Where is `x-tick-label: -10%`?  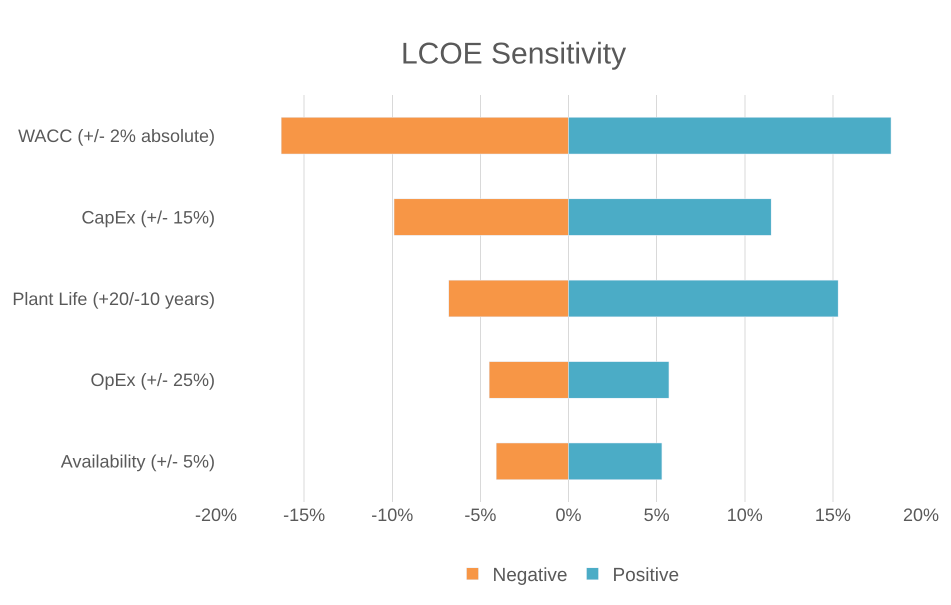 x-tick-label: -10% is located at coordinates (392, 515).